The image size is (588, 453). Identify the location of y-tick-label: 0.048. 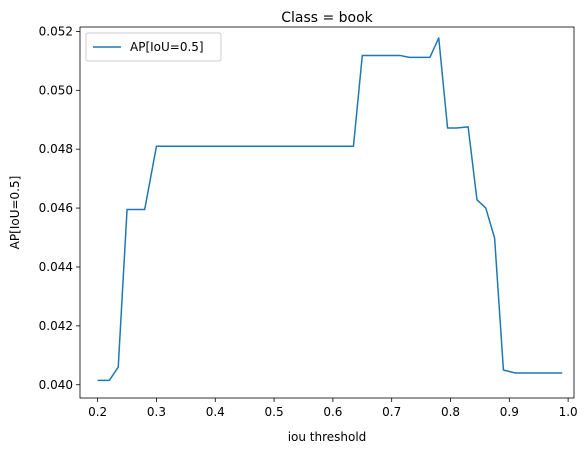
(56, 149).